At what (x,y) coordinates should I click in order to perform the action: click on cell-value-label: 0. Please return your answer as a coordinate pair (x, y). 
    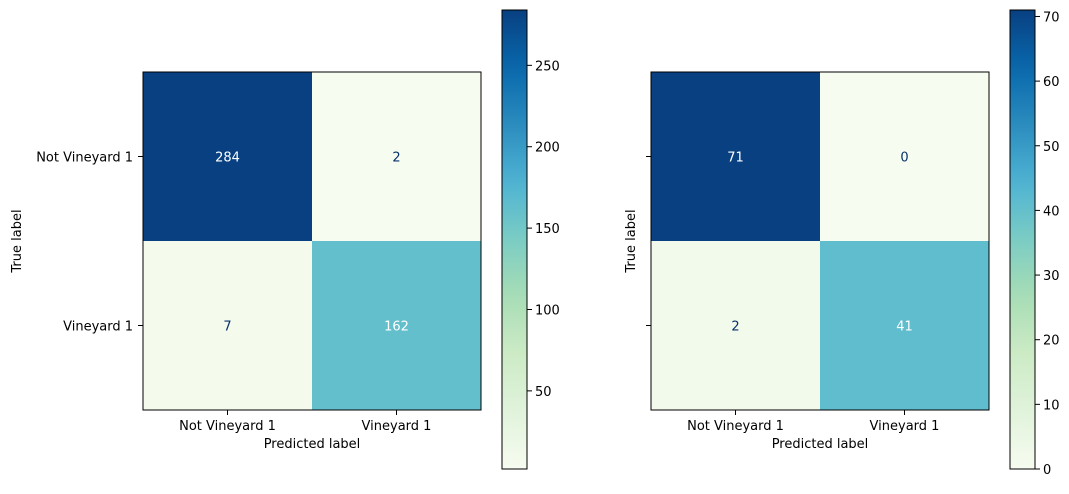
    Looking at the image, I should click on (904, 158).